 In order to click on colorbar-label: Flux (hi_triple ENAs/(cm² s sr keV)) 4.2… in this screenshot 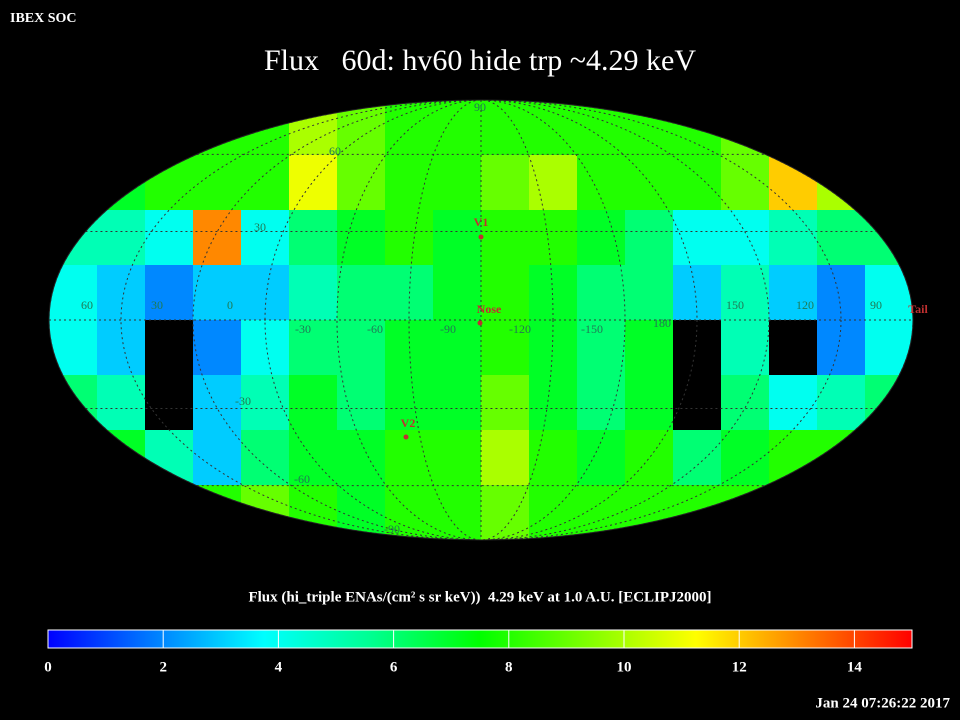, I will do `click(479, 597)`.